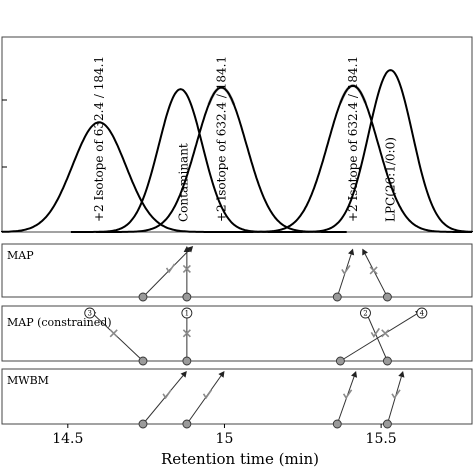 The image size is (474, 474). I want to click on order-label: 4, so click(422, 314).